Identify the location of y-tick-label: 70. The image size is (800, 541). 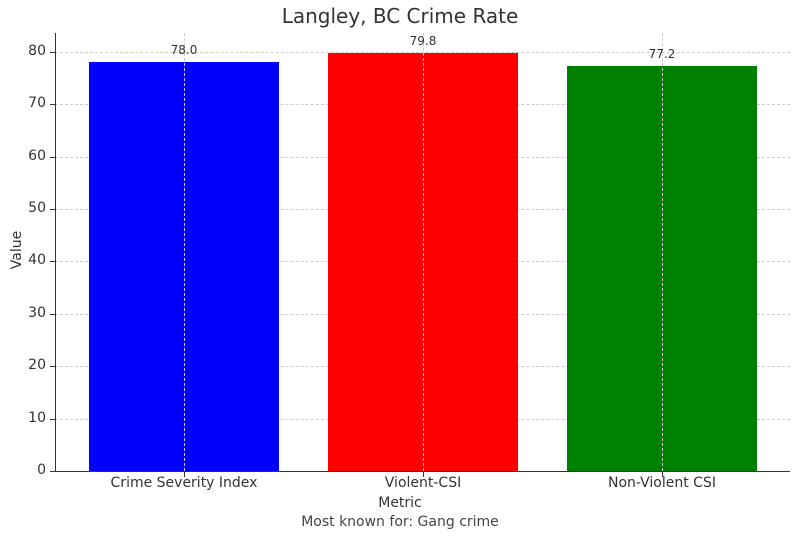
(37, 103).